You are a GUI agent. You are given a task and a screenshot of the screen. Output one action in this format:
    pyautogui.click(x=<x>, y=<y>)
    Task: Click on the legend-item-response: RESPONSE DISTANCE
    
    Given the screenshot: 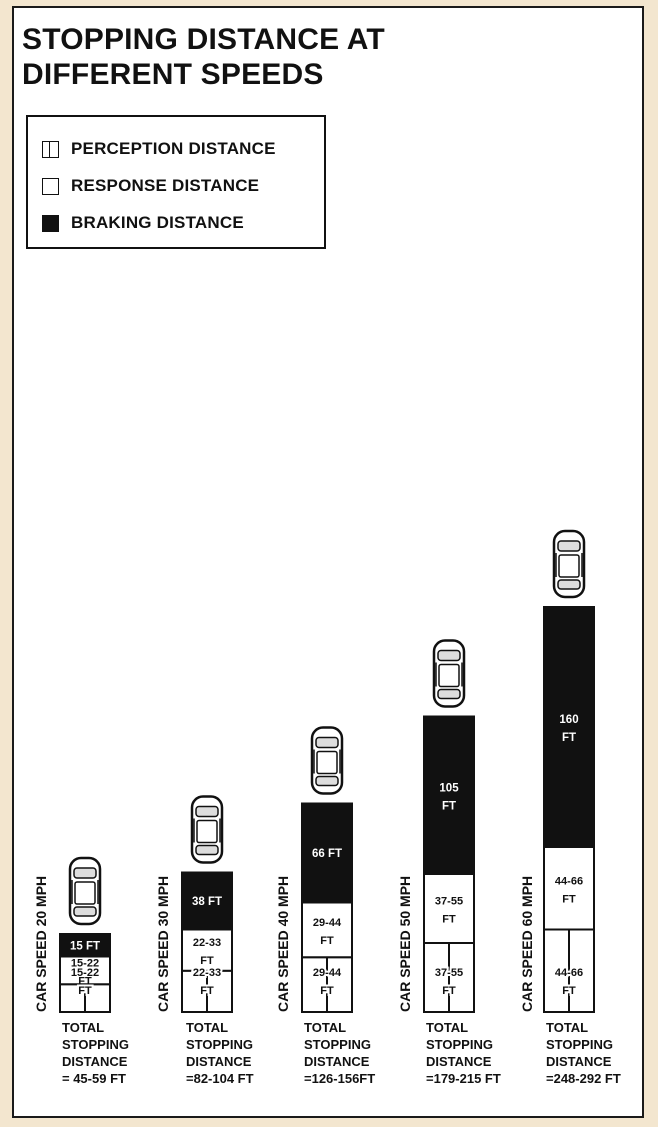 What is the action you would take?
    pyautogui.click(x=150, y=186)
    